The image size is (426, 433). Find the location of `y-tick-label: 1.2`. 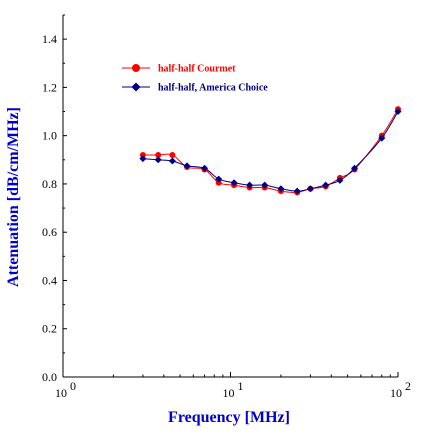

y-tick-label: 1.2 is located at coordinates (49, 87).